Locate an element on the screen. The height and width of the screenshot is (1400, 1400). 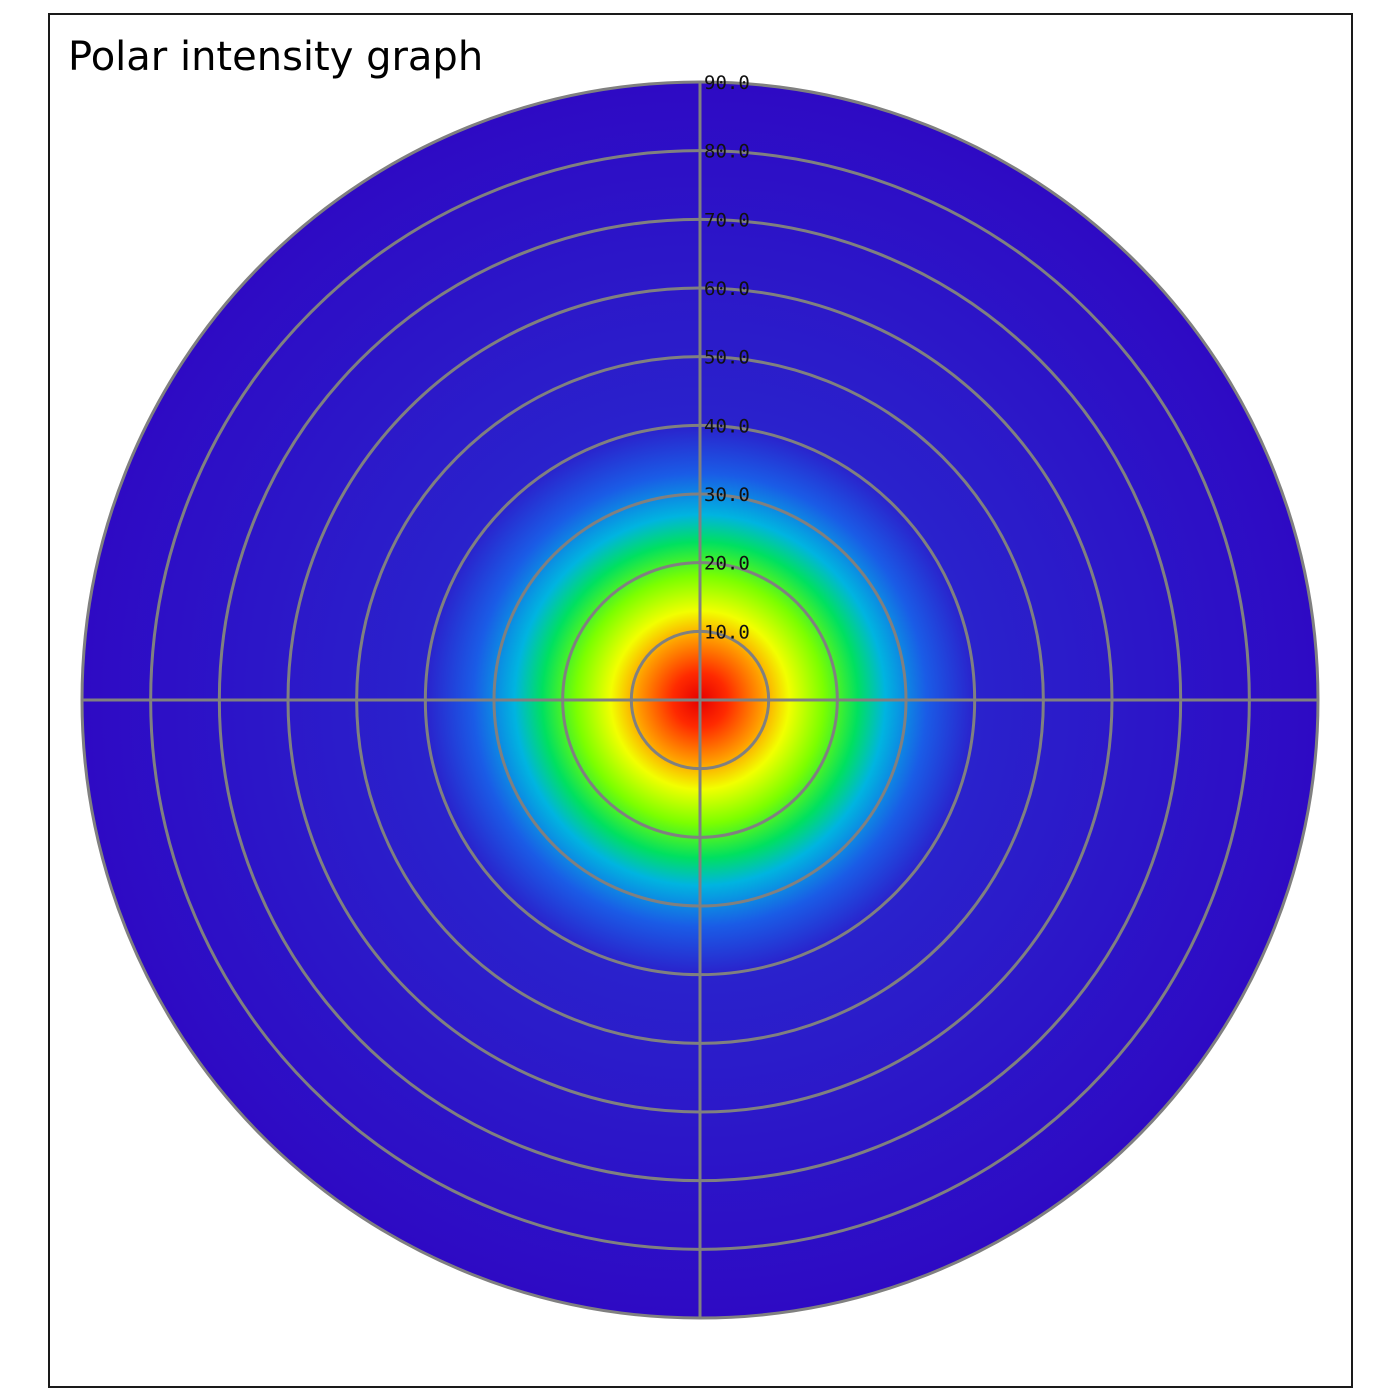
radial-tick-label: 30.0 is located at coordinates (727, 495).